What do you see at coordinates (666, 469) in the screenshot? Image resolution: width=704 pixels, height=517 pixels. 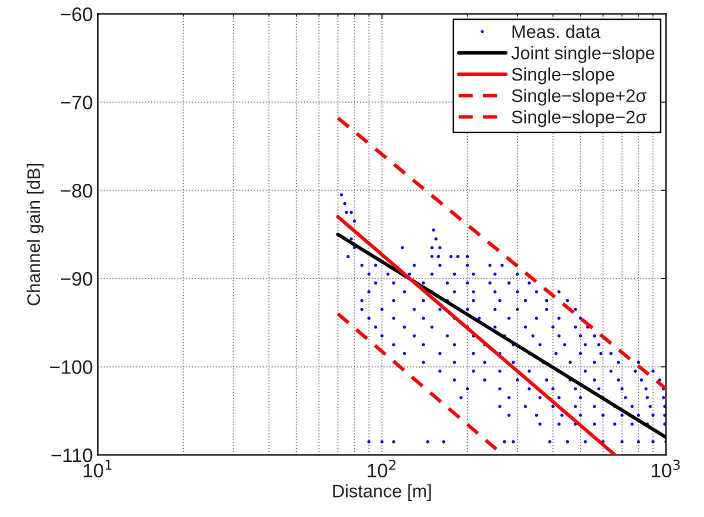 I see `x-tick-label: 10$^{3}$` at bounding box center [666, 469].